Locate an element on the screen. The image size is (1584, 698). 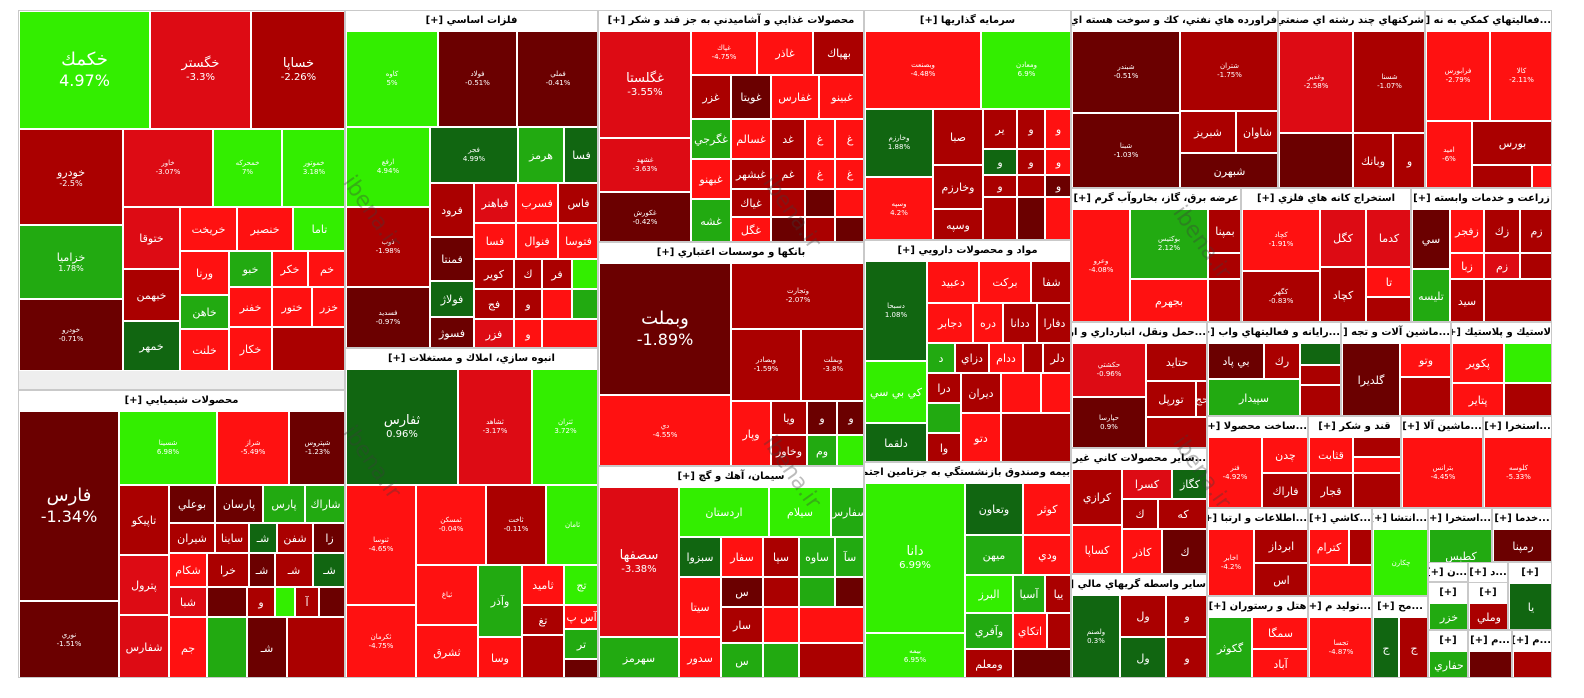
stock-tile: سبزوا is located at coordinates (700, 557).